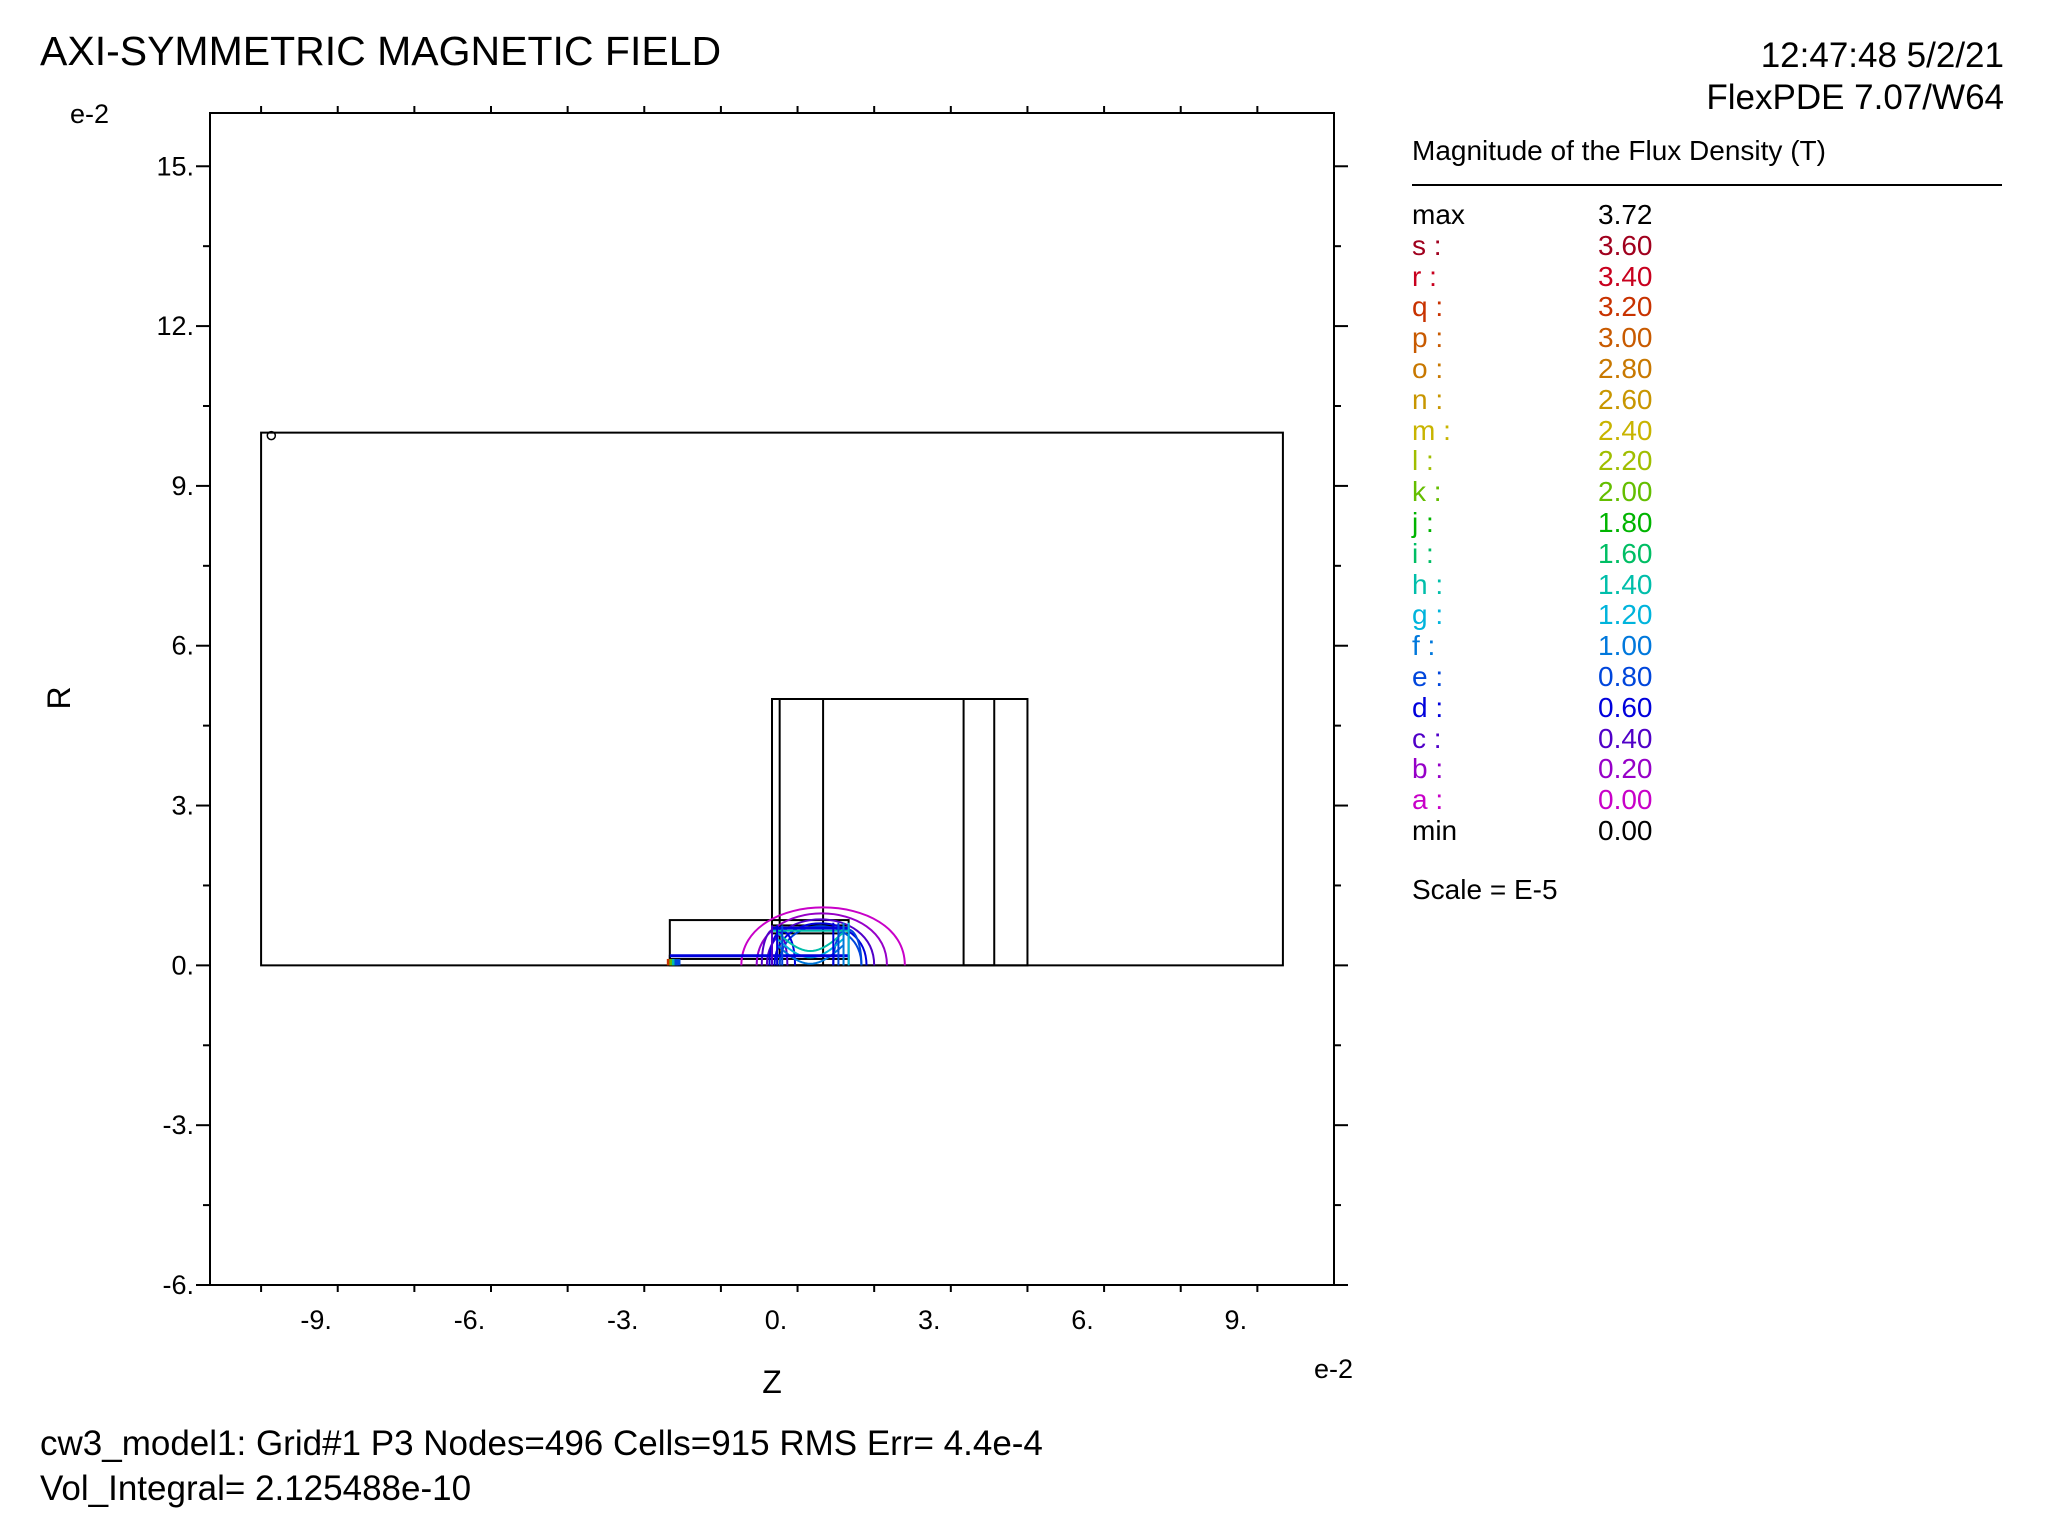  Describe the element at coordinates (1485, 889) in the screenshot. I see `scale-note: Scale = E-5` at that location.